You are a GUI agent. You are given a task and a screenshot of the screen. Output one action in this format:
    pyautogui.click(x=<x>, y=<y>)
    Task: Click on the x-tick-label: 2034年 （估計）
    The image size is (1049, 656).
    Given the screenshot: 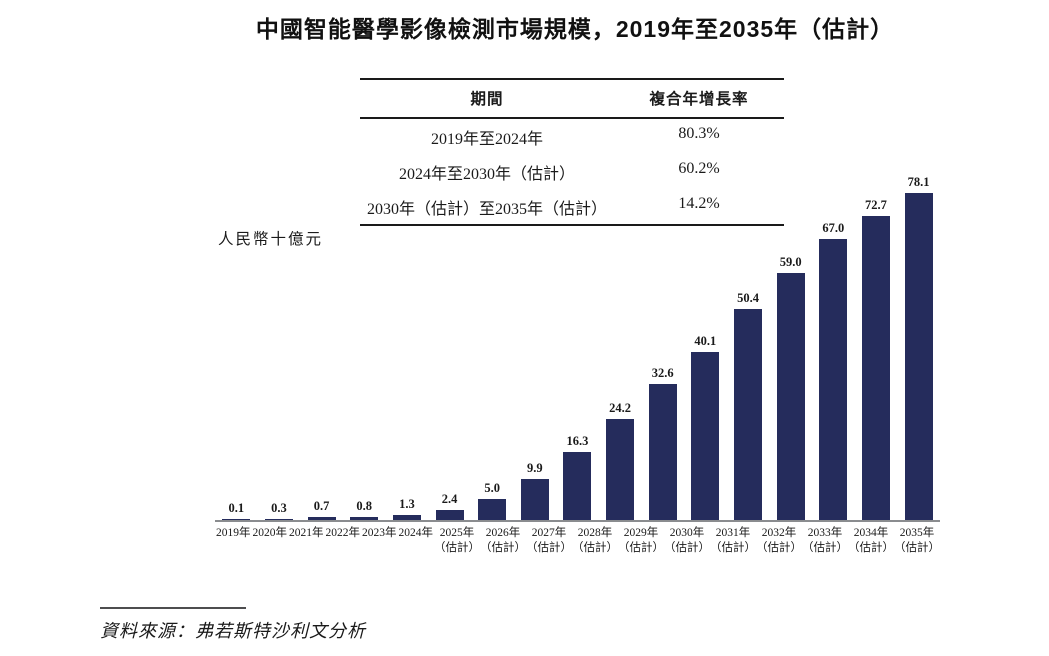 What is the action you would take?
    pyautogui.click(x=871, y=541)
    